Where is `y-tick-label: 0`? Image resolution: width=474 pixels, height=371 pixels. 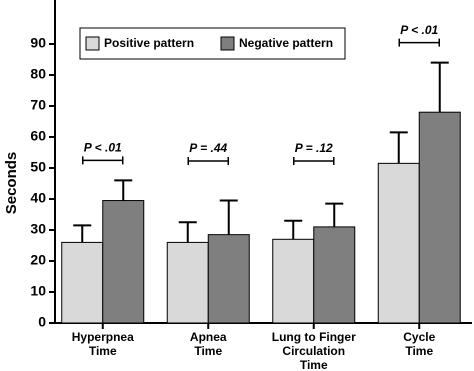 y-tick-label: 0 is located at coordinates (42, 322).